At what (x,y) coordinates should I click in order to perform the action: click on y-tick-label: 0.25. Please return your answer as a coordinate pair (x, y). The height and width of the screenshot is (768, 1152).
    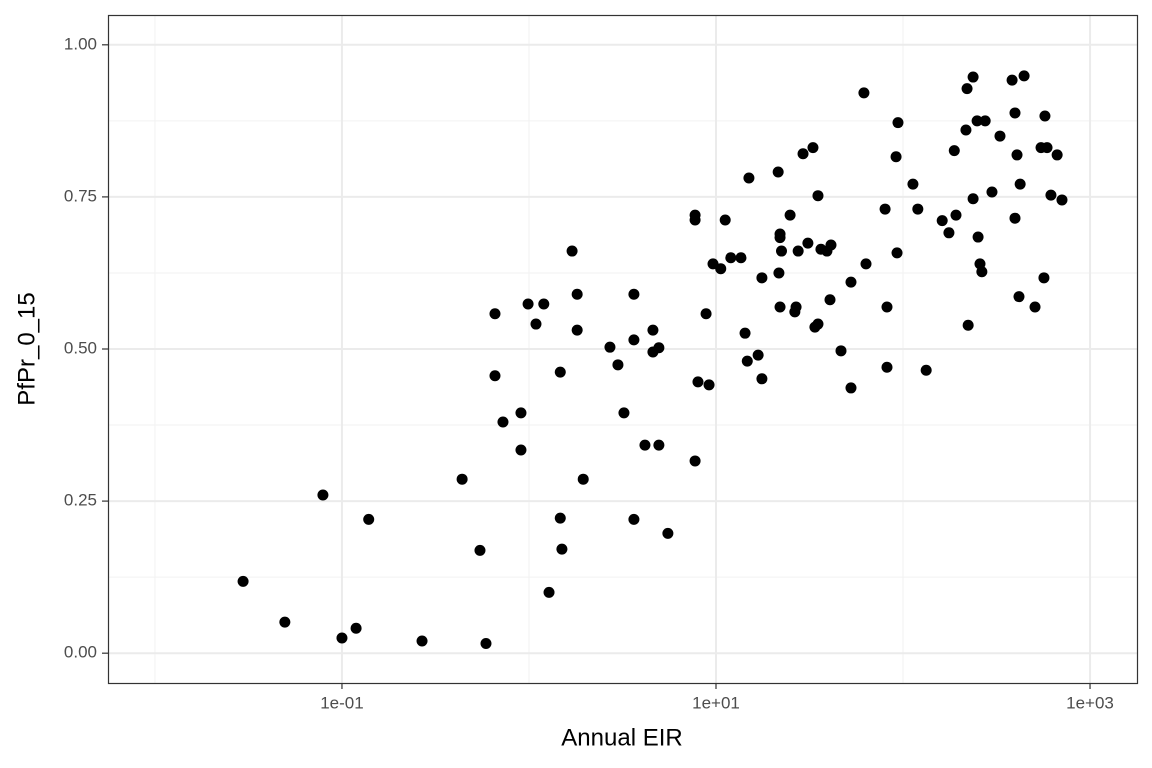
    Looking at the image, I should click on (80, 500).